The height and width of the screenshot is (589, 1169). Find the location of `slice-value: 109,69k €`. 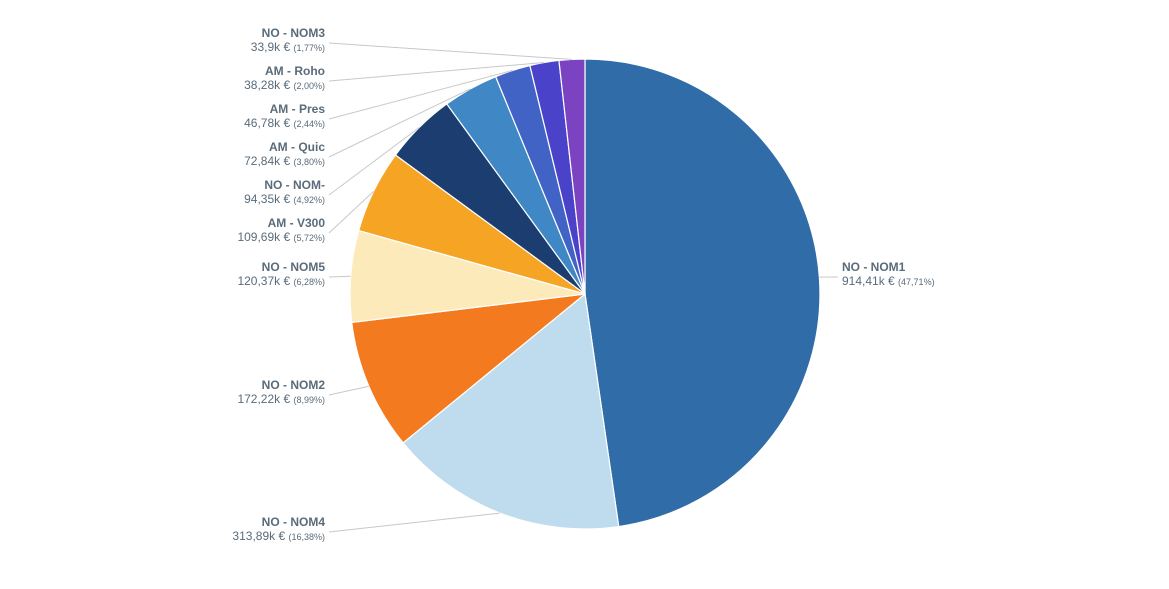

slice-value: 109,69k € is located at coordinates (265, 237).